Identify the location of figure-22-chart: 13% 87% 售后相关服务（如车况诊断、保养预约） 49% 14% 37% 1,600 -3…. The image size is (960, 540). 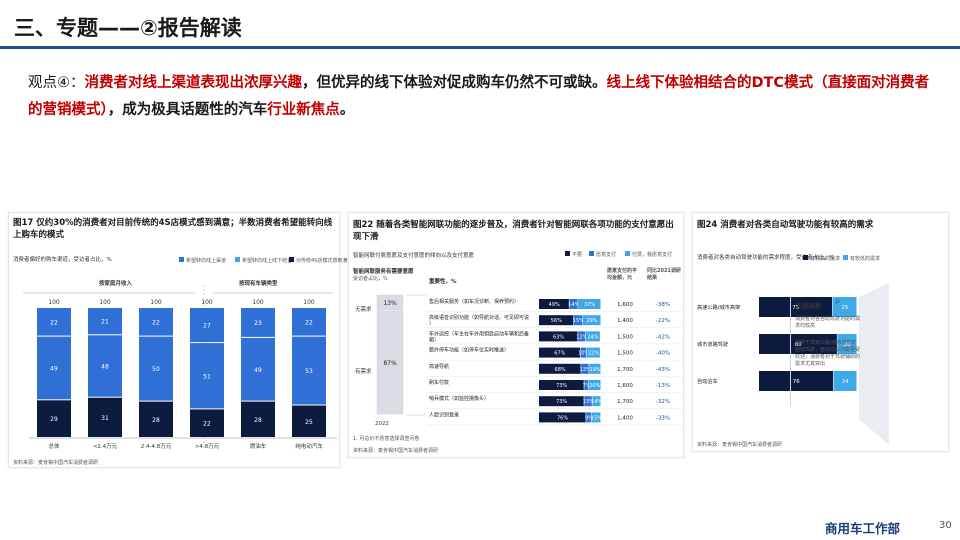
(528, 360).